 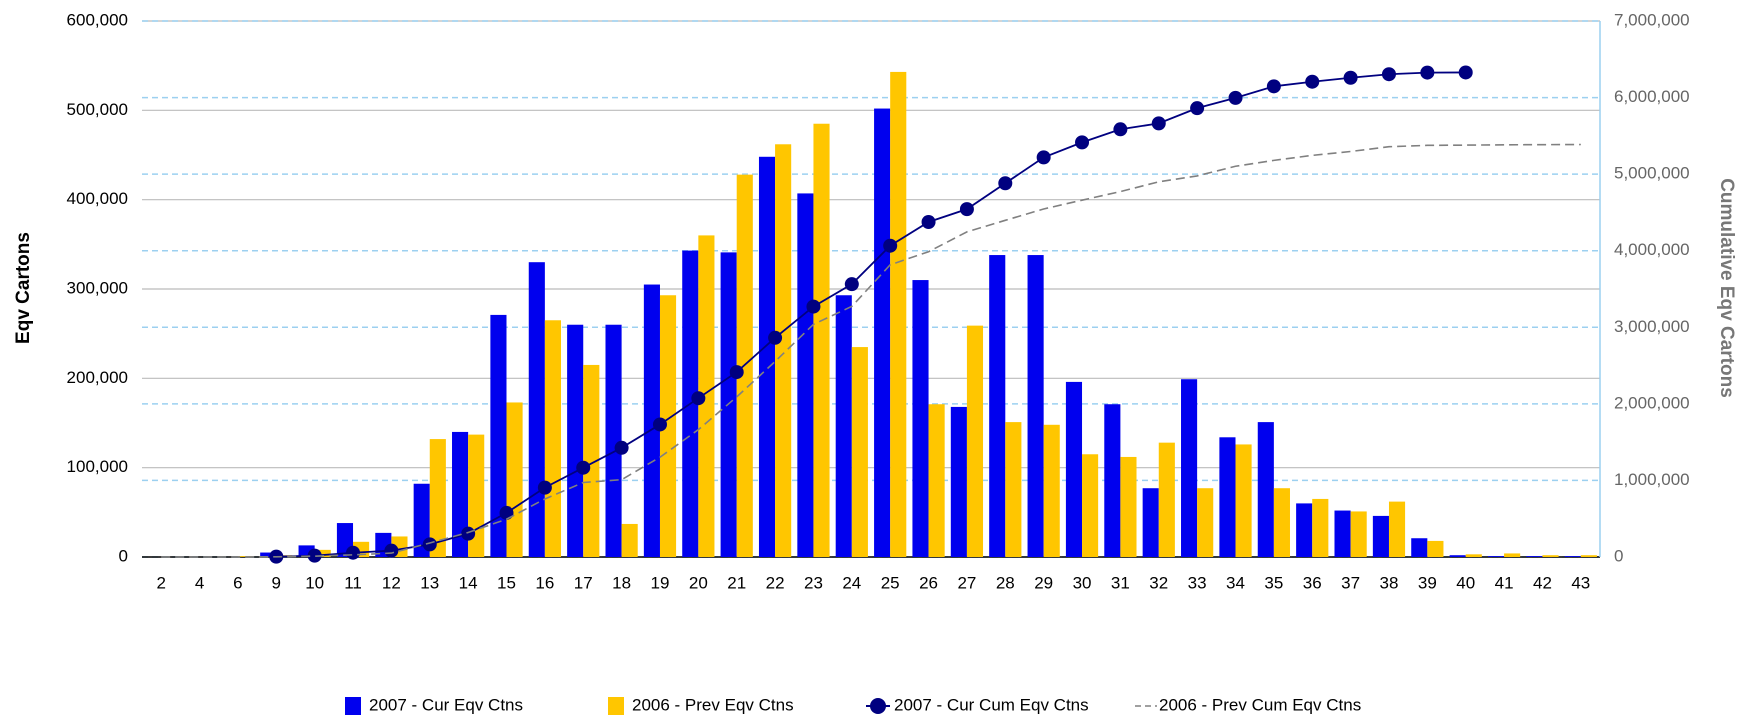 I want to click on x-tick-label: 11, so click(x=353, y=582).